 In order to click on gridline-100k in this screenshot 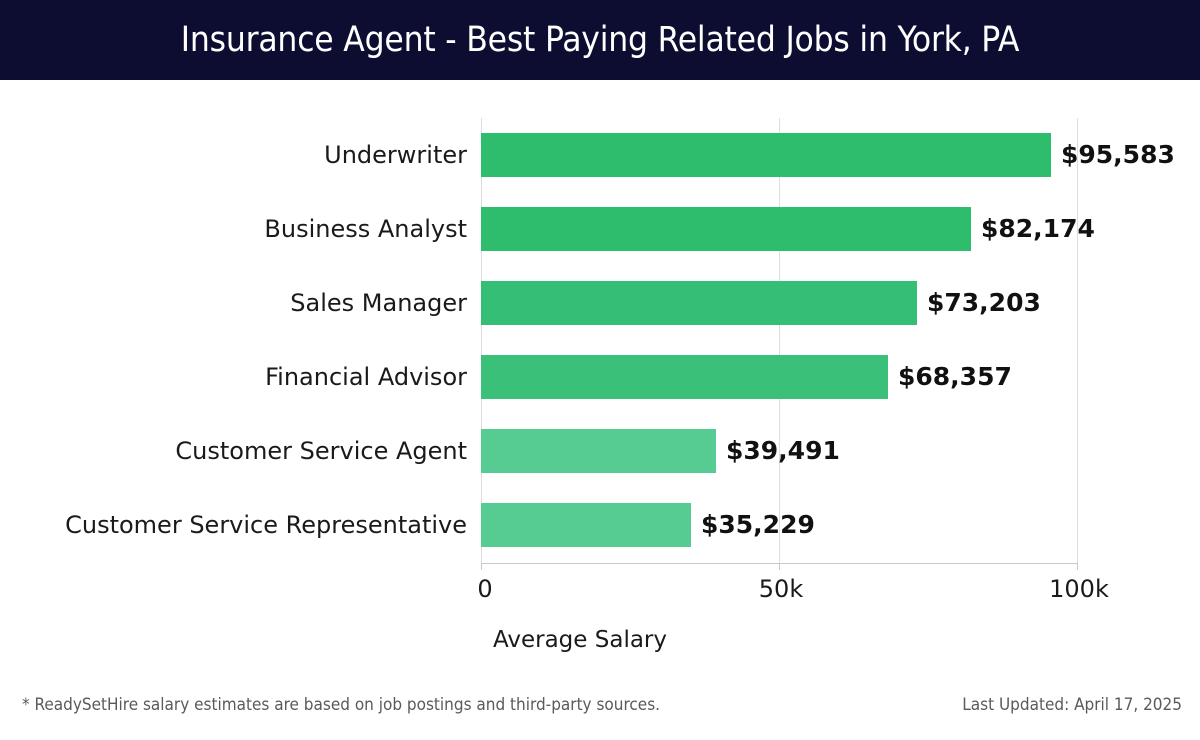, I will do `click(1077, 340)`.